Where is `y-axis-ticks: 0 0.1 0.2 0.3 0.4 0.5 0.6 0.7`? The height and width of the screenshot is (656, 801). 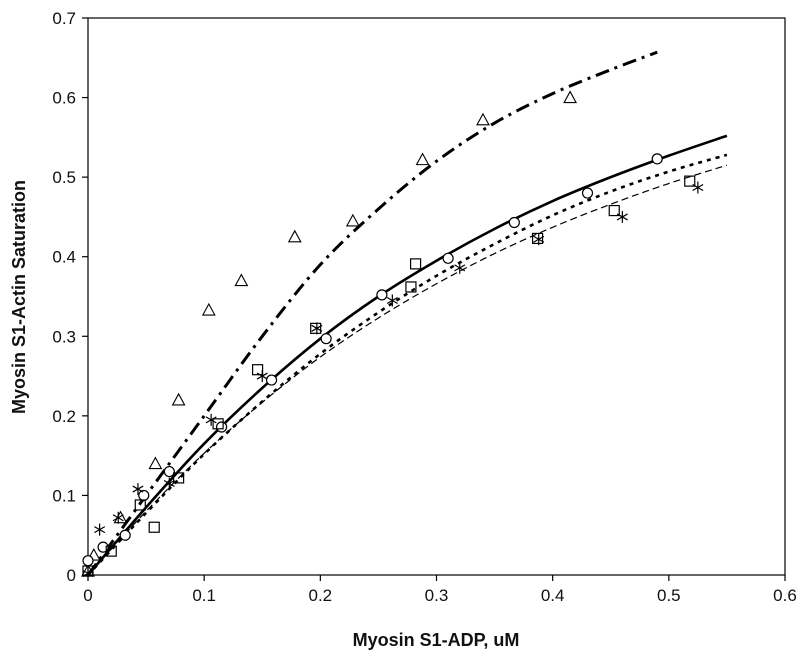 y-axis-ticks: 0 0.1 0.2 0.3 0.4 0.5 0.6 0.7 is located at coordinates (70, 297).